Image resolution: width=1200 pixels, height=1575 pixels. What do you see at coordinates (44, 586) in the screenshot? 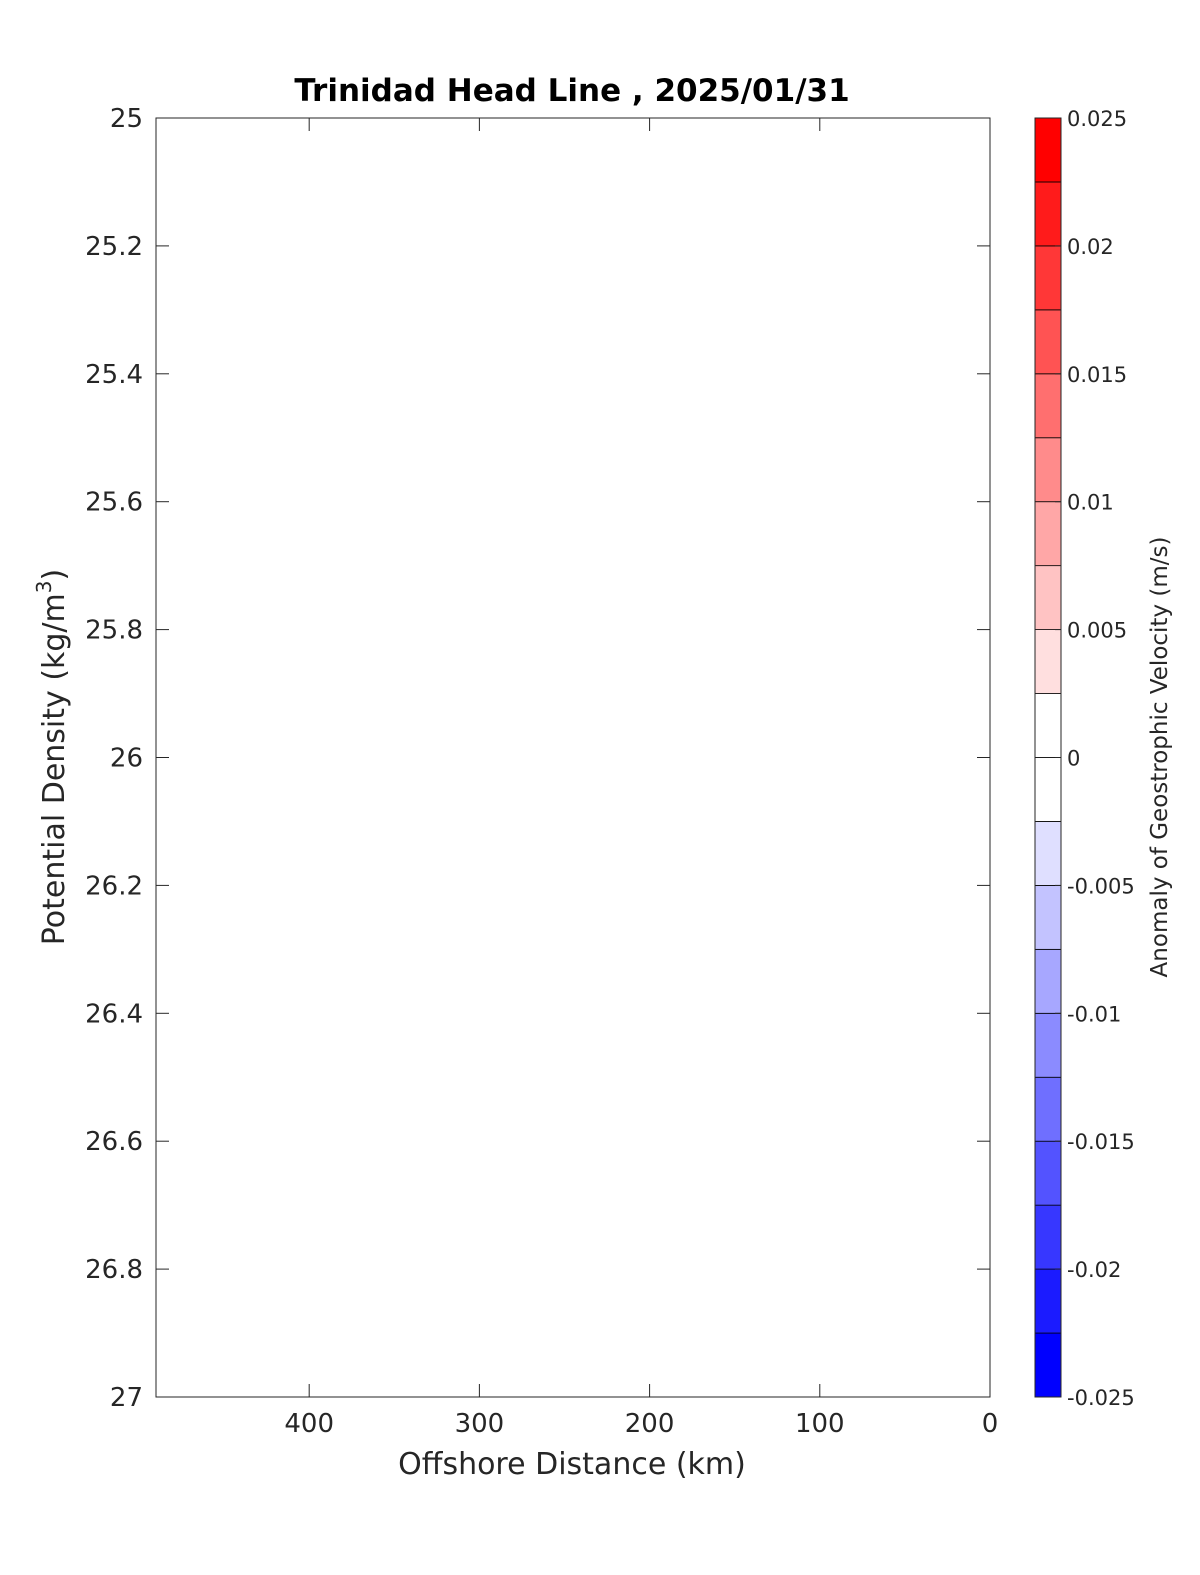
I see `y-axis-label-superscript: 3` at bounding box center [44, 586].